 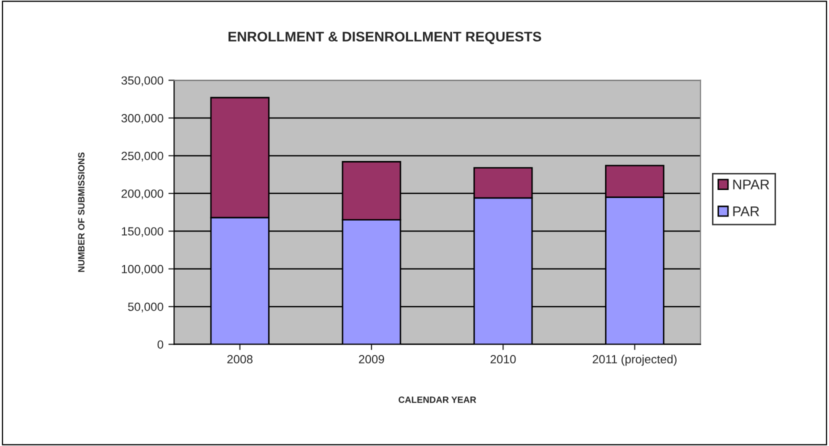 What do you see at coordinates (751, 185) in the screenshot?
I see `legend-label: NPAR` at bounding box center [751, 185].